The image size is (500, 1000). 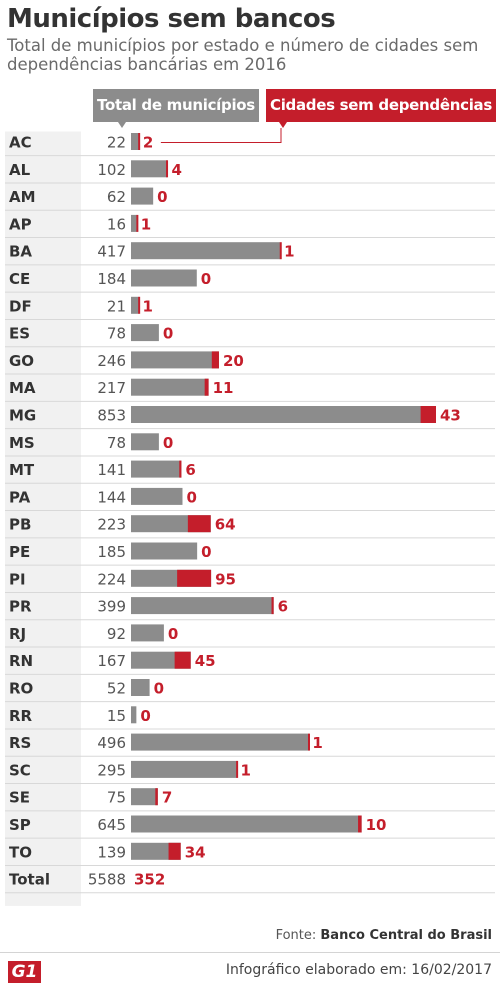 I want to click on sem-value-rn: 45, so click(x=205, y=661).